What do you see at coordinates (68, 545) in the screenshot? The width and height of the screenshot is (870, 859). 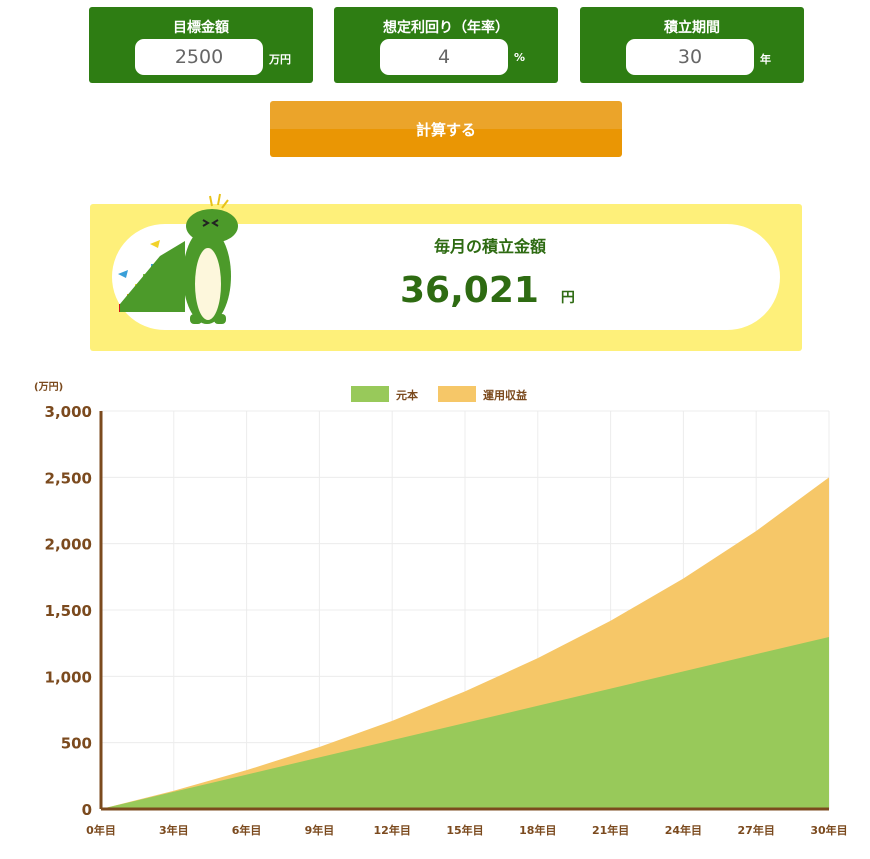 I see `y-tick-label: 2,000` at bounding box center [68, 545].